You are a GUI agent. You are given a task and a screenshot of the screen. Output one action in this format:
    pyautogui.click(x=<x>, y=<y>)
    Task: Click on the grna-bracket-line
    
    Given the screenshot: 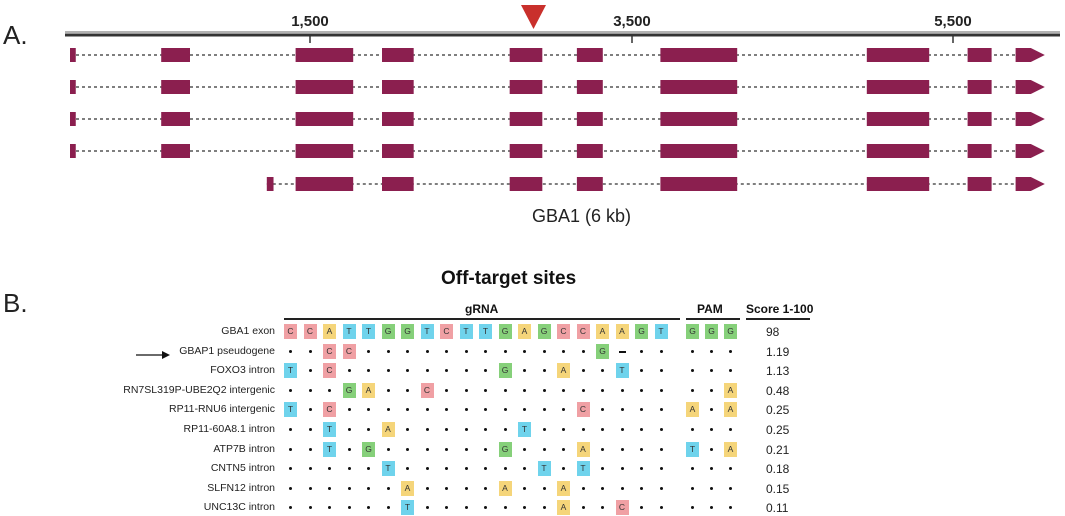 What is the action you would take?
    pyautogui.click(x=482, y=319)
    